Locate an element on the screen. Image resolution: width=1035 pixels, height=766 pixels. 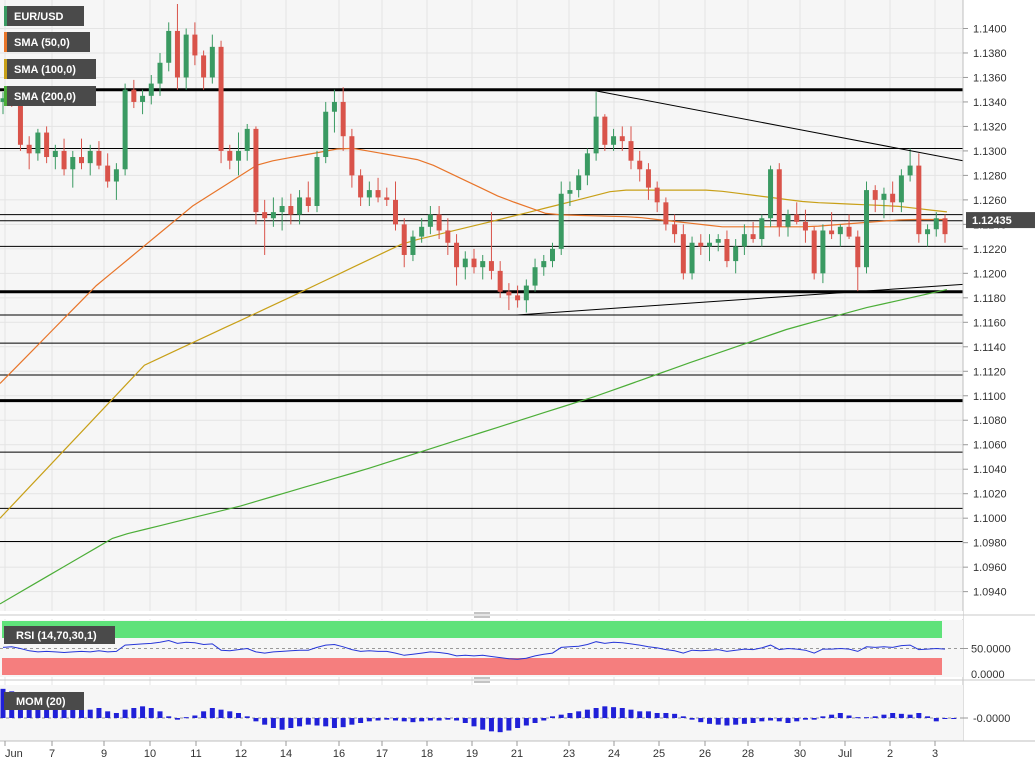
rsi-zero-label: 0.0000 is located at coordinates (988, 675).